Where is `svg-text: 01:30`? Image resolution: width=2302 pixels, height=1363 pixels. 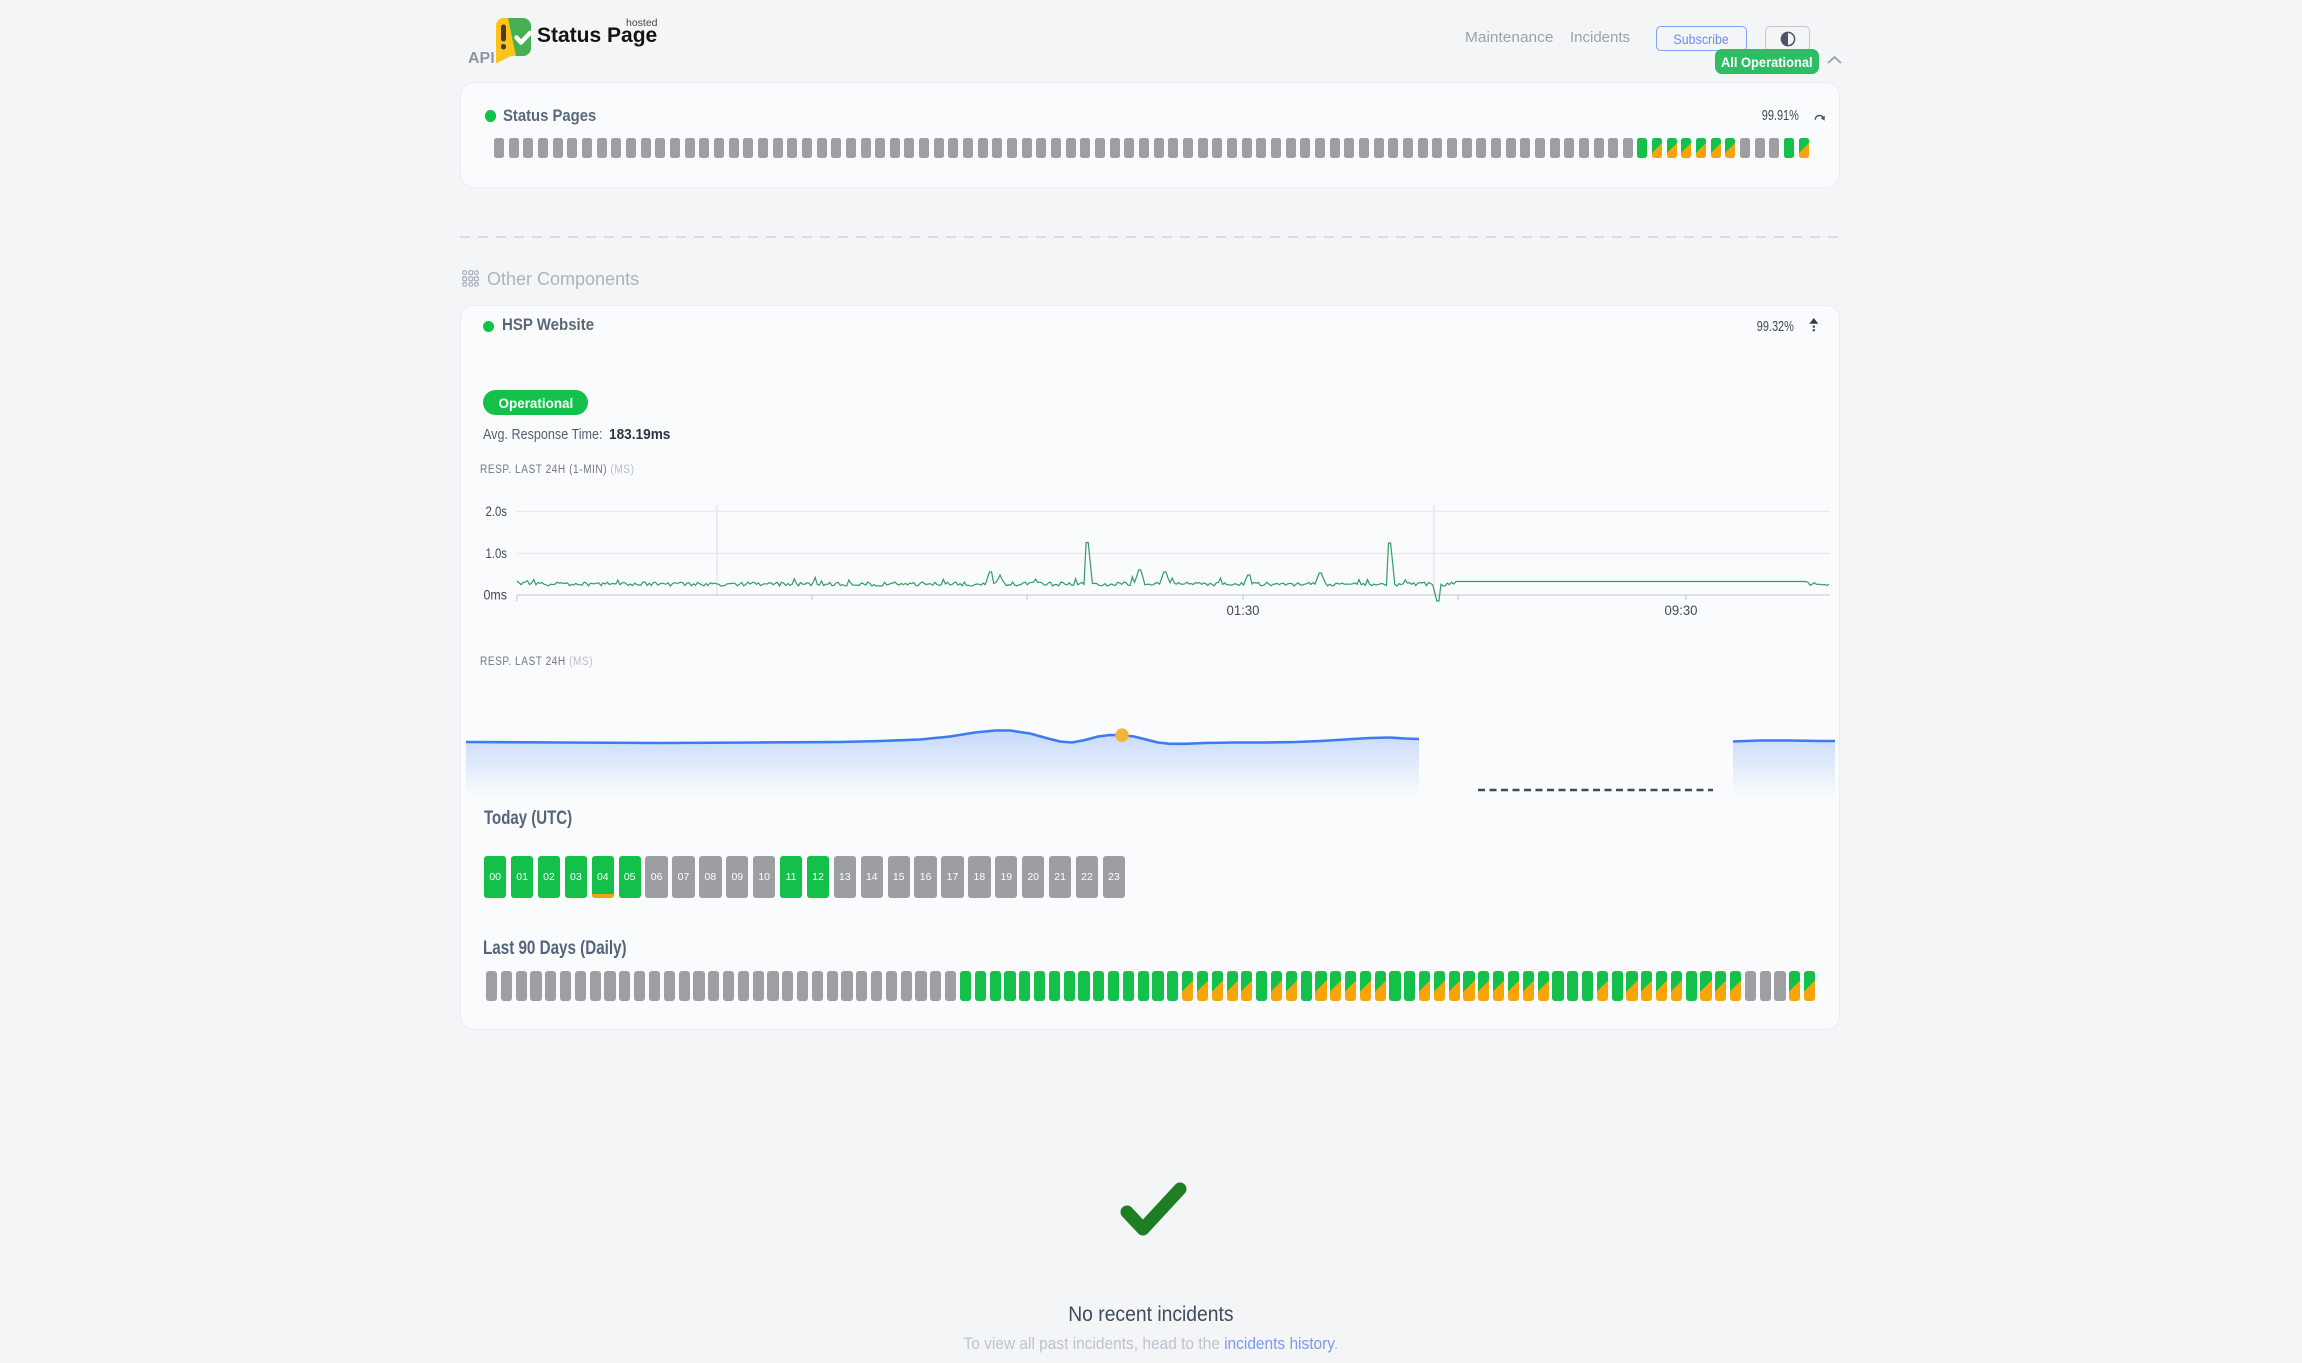
svg-text: 01:30 is located at coordinates (1243, 610).